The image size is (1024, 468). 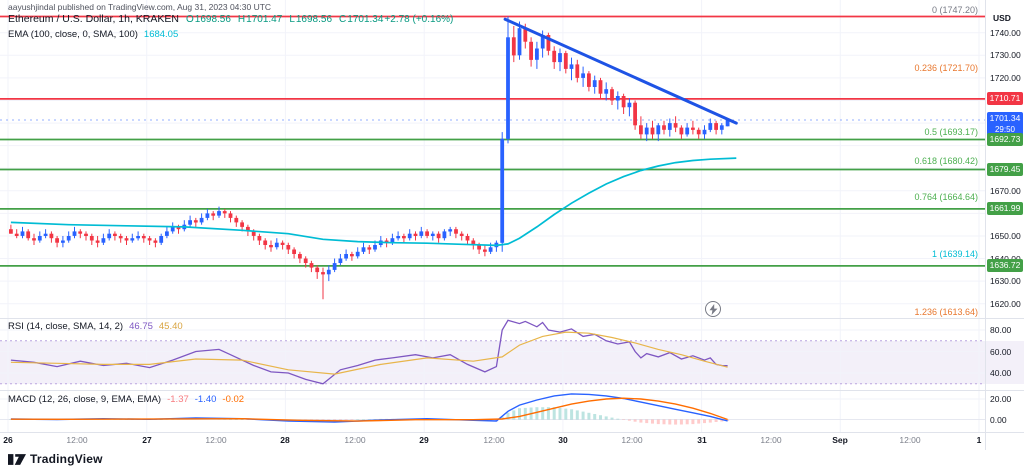 What do you see at coordinates (66, 326) in the screenshot?
I see `rsi-legend-title: RSI (14, close, SMA, 14, 2)` at bounding box center [66, 326].